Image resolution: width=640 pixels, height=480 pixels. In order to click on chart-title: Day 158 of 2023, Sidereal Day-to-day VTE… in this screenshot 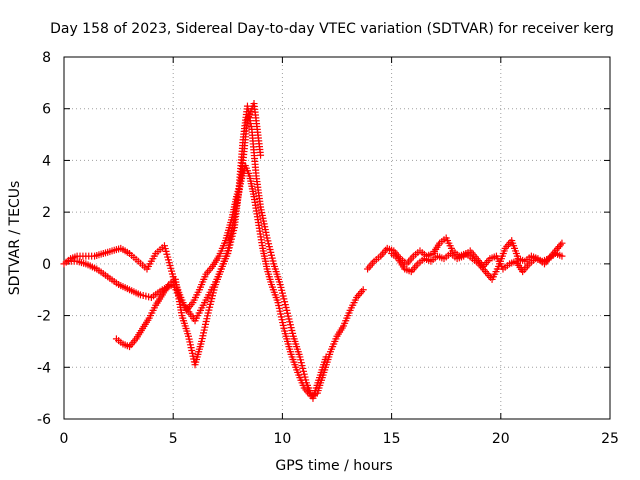, I will do `click(332, 29)`.